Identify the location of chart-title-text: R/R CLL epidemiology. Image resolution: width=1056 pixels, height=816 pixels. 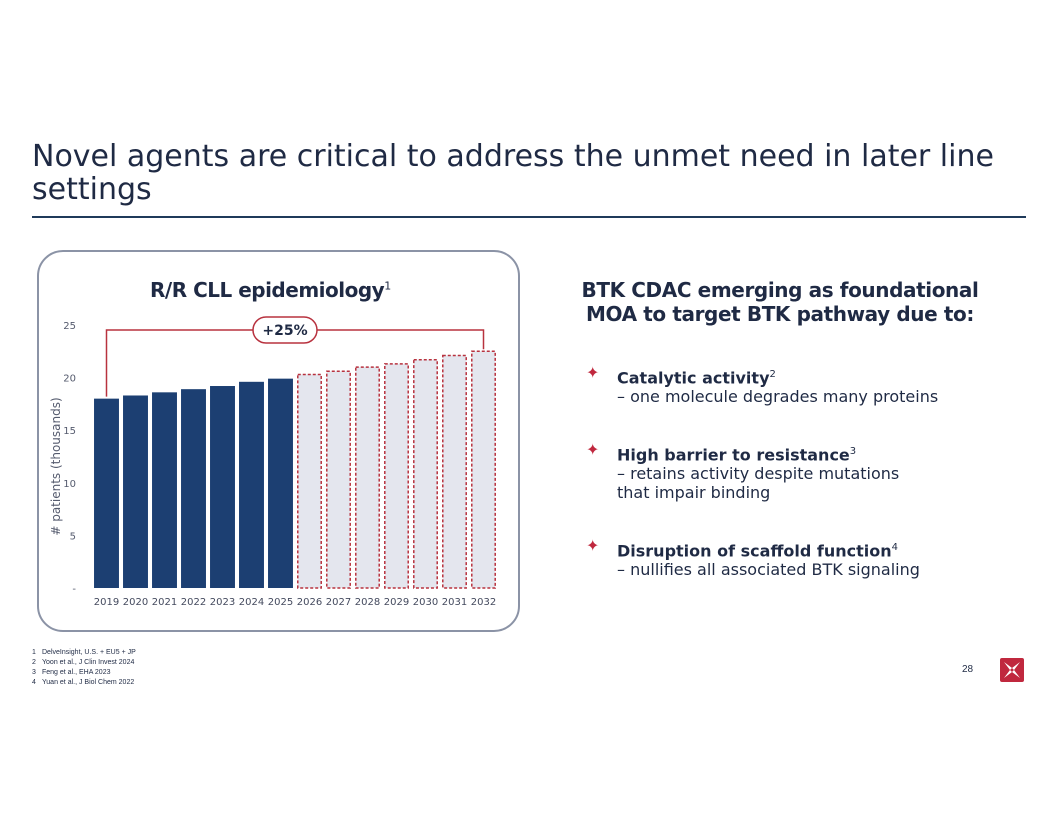
(267, 290).